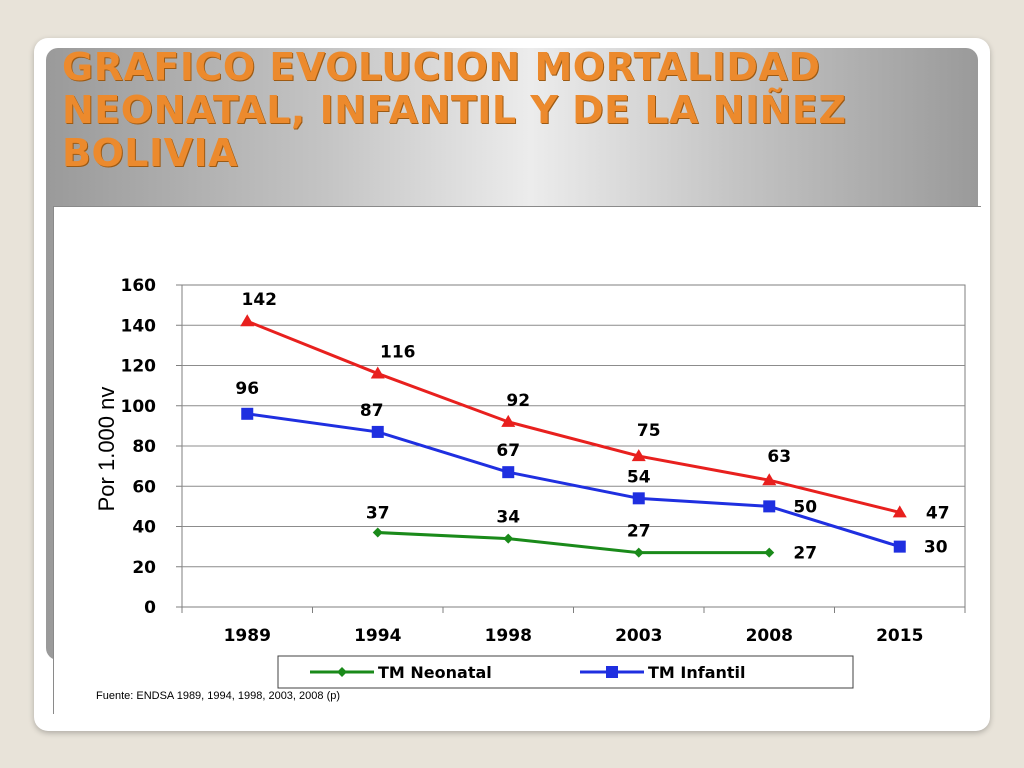  What do you see at coordinates (139, 286) in the screenshot?
I see `y-tick-label: 160` at bounding box center [139, 286].